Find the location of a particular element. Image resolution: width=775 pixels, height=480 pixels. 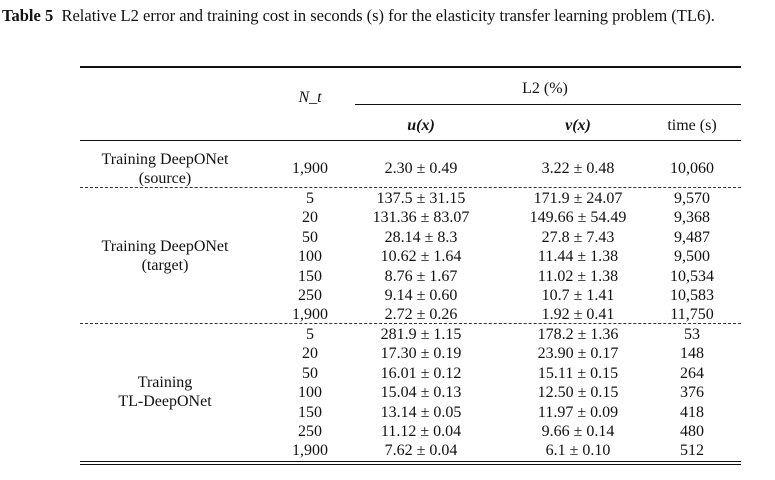

table-cell: 23.90 ± 0.17 is located at coordinates (578, 354).